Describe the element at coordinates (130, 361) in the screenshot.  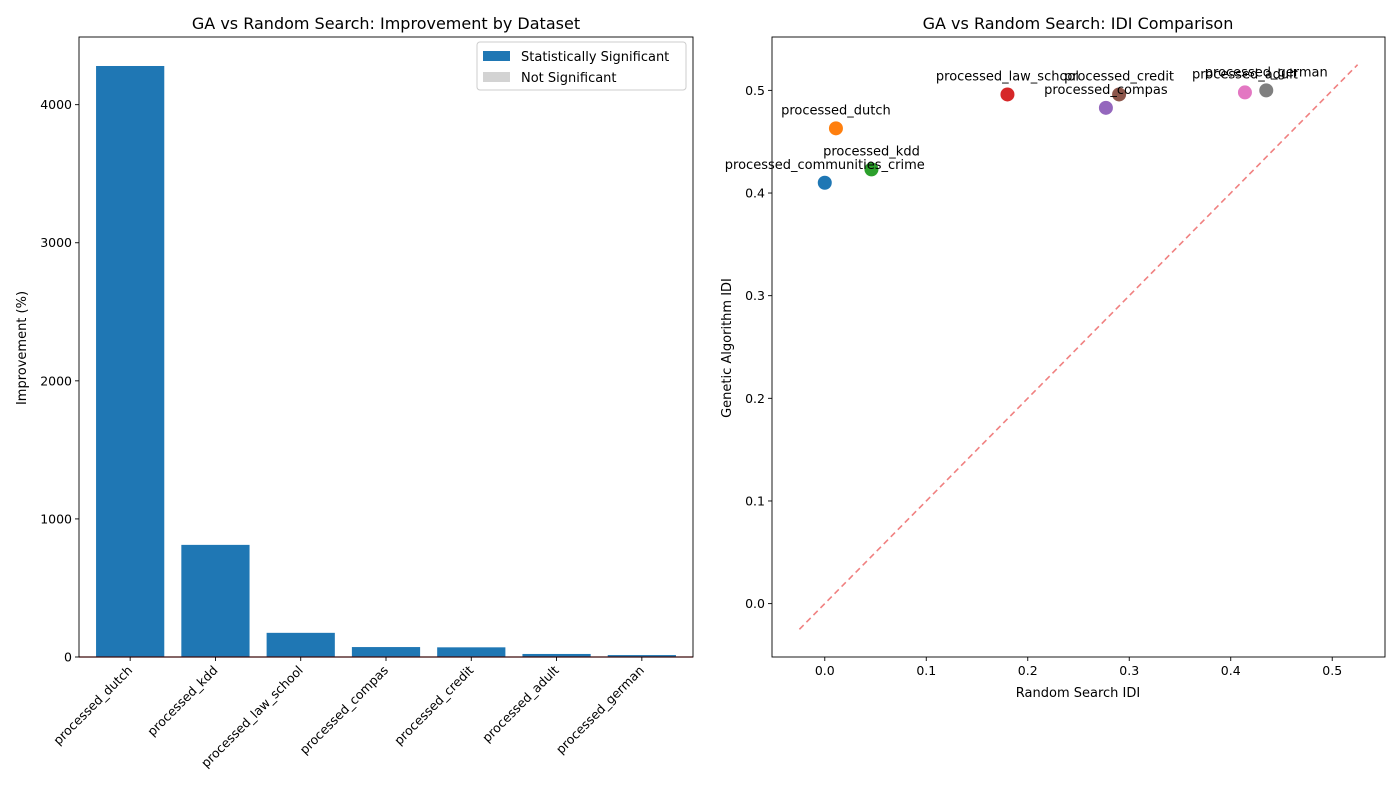
I see `bar-processed_dutch` at that location.